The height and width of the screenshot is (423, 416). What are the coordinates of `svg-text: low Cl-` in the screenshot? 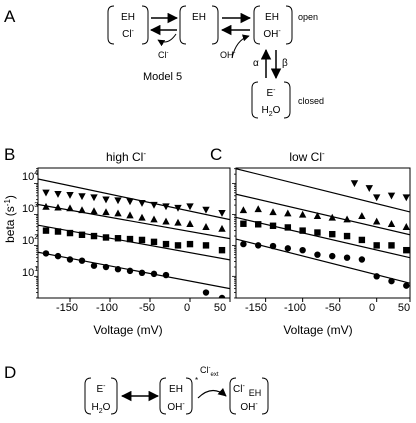 It's located at (307, 156).